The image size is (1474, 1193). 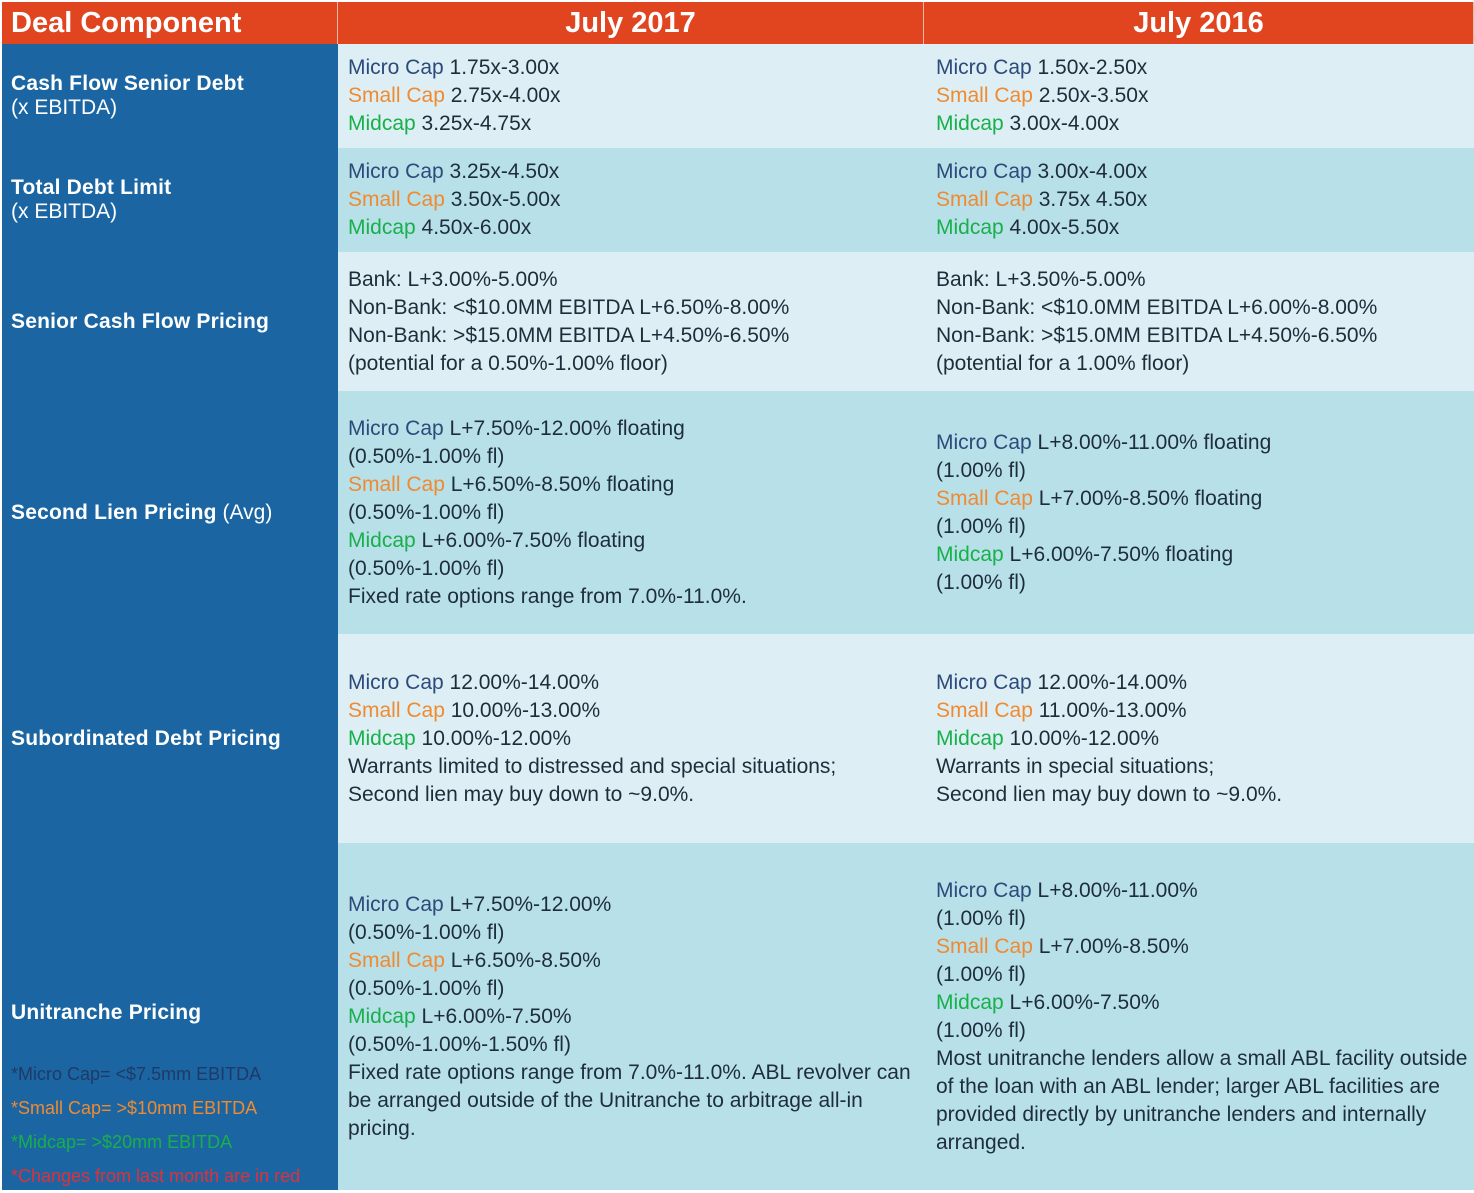 I want to click on floor-line: (0.50%-1.00%-1.50% fl), so click(x=459, y=1044).